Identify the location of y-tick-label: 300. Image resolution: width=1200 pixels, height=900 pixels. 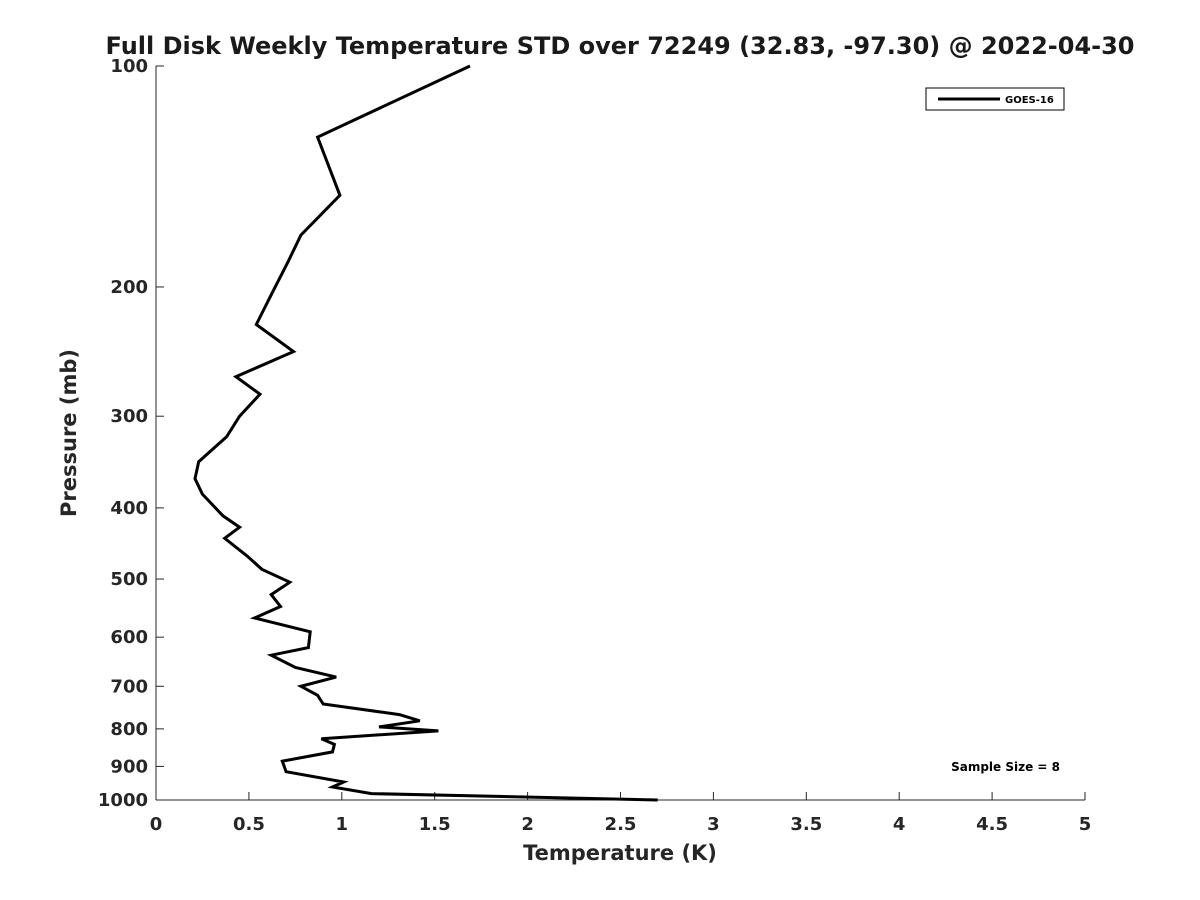
(129, 416).